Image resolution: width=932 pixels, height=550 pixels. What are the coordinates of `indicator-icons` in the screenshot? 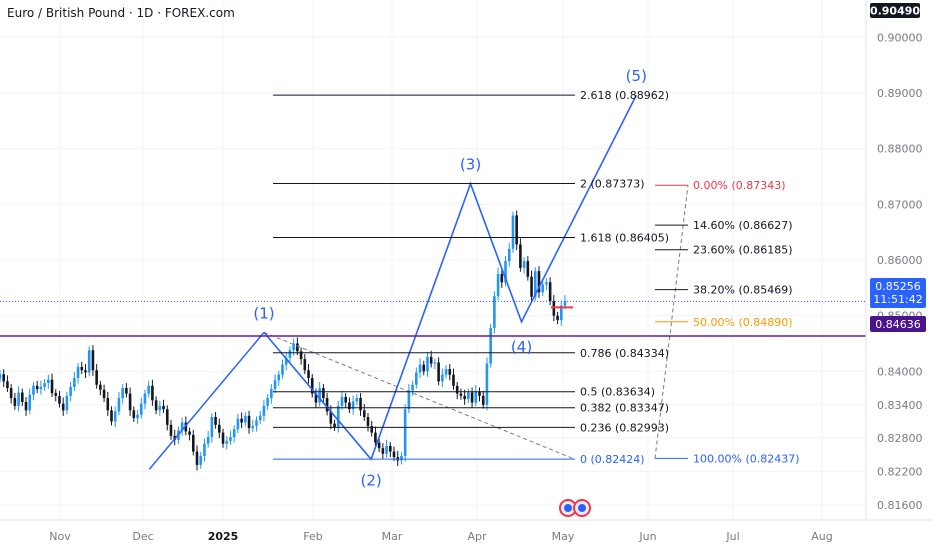 It's located at (575, 508).